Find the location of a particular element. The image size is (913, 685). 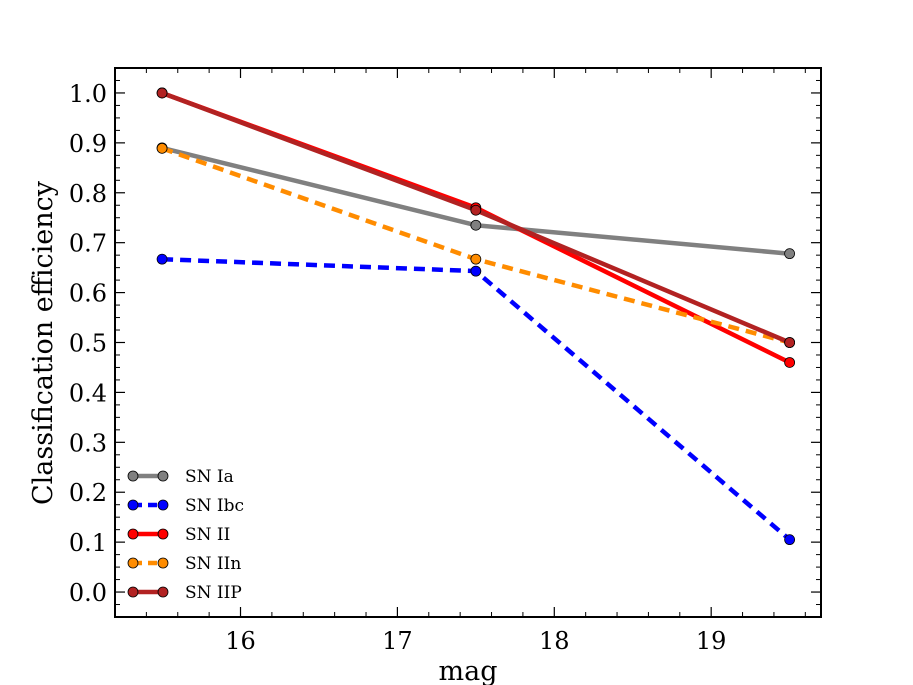

data-point-sn-ii is located at coordinates (790, 362).